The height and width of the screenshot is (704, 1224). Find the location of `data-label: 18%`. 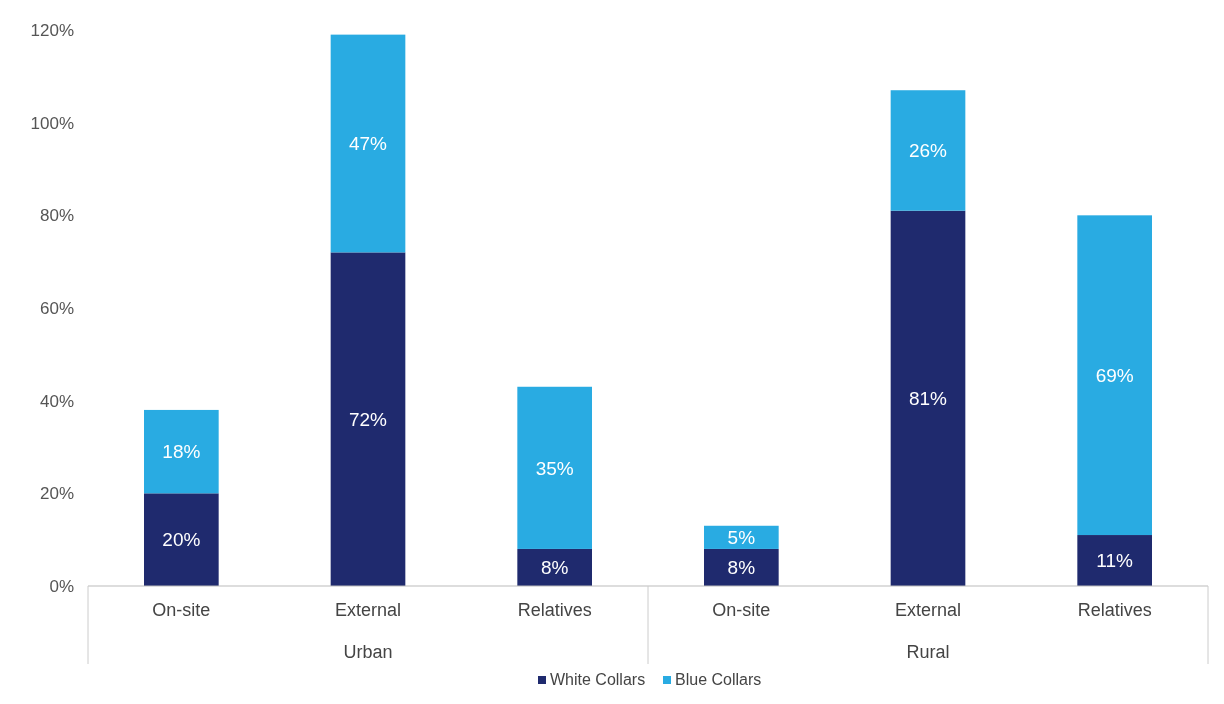

data-label: 18% is located at coordinates (181, 452).